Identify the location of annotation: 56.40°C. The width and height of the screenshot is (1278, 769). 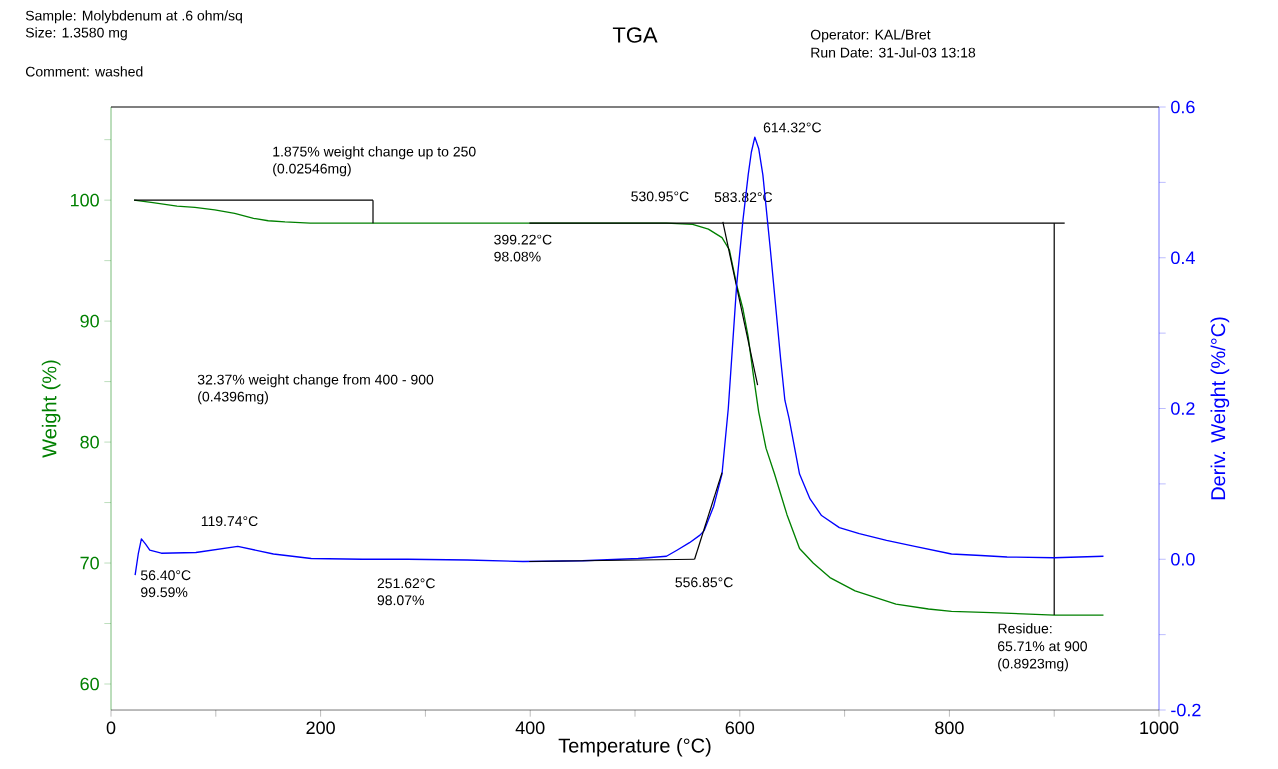
(165, 575).